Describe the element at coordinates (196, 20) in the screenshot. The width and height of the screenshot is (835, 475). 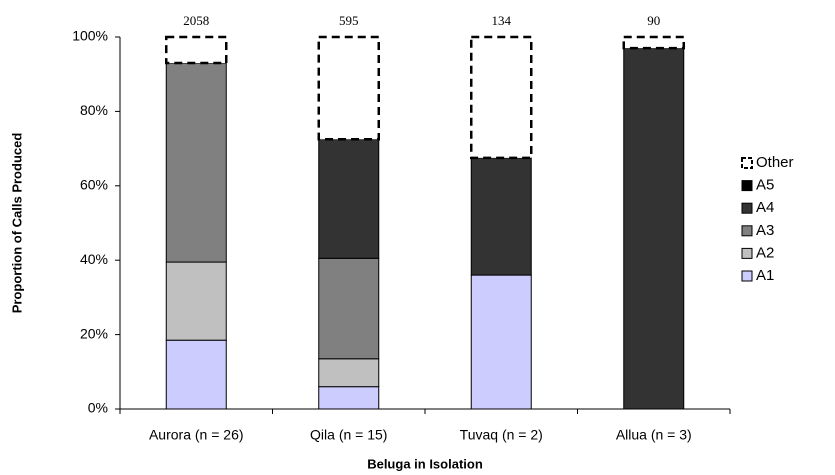
I see `total-label: 2058` at that location.